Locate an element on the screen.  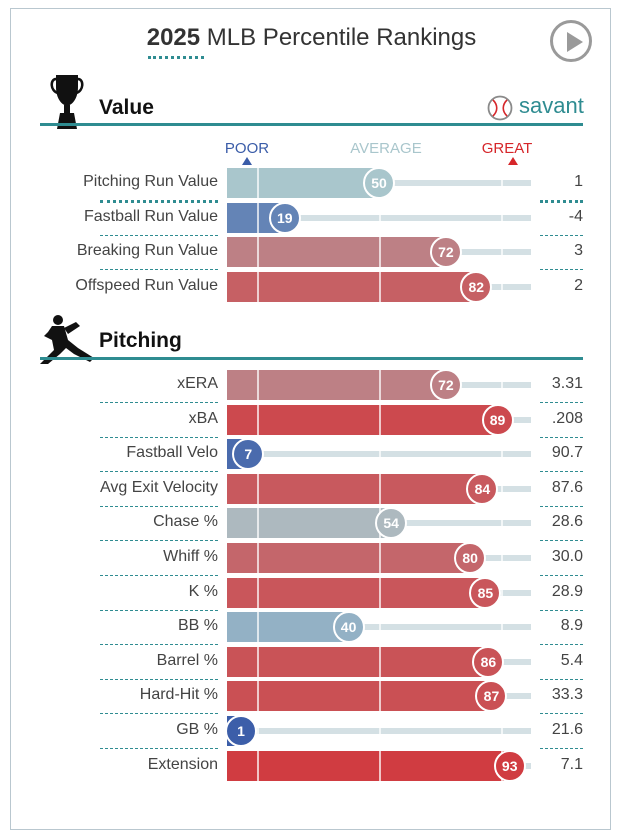
percentile-bubble: 19 is located at coordinates (284, 217).